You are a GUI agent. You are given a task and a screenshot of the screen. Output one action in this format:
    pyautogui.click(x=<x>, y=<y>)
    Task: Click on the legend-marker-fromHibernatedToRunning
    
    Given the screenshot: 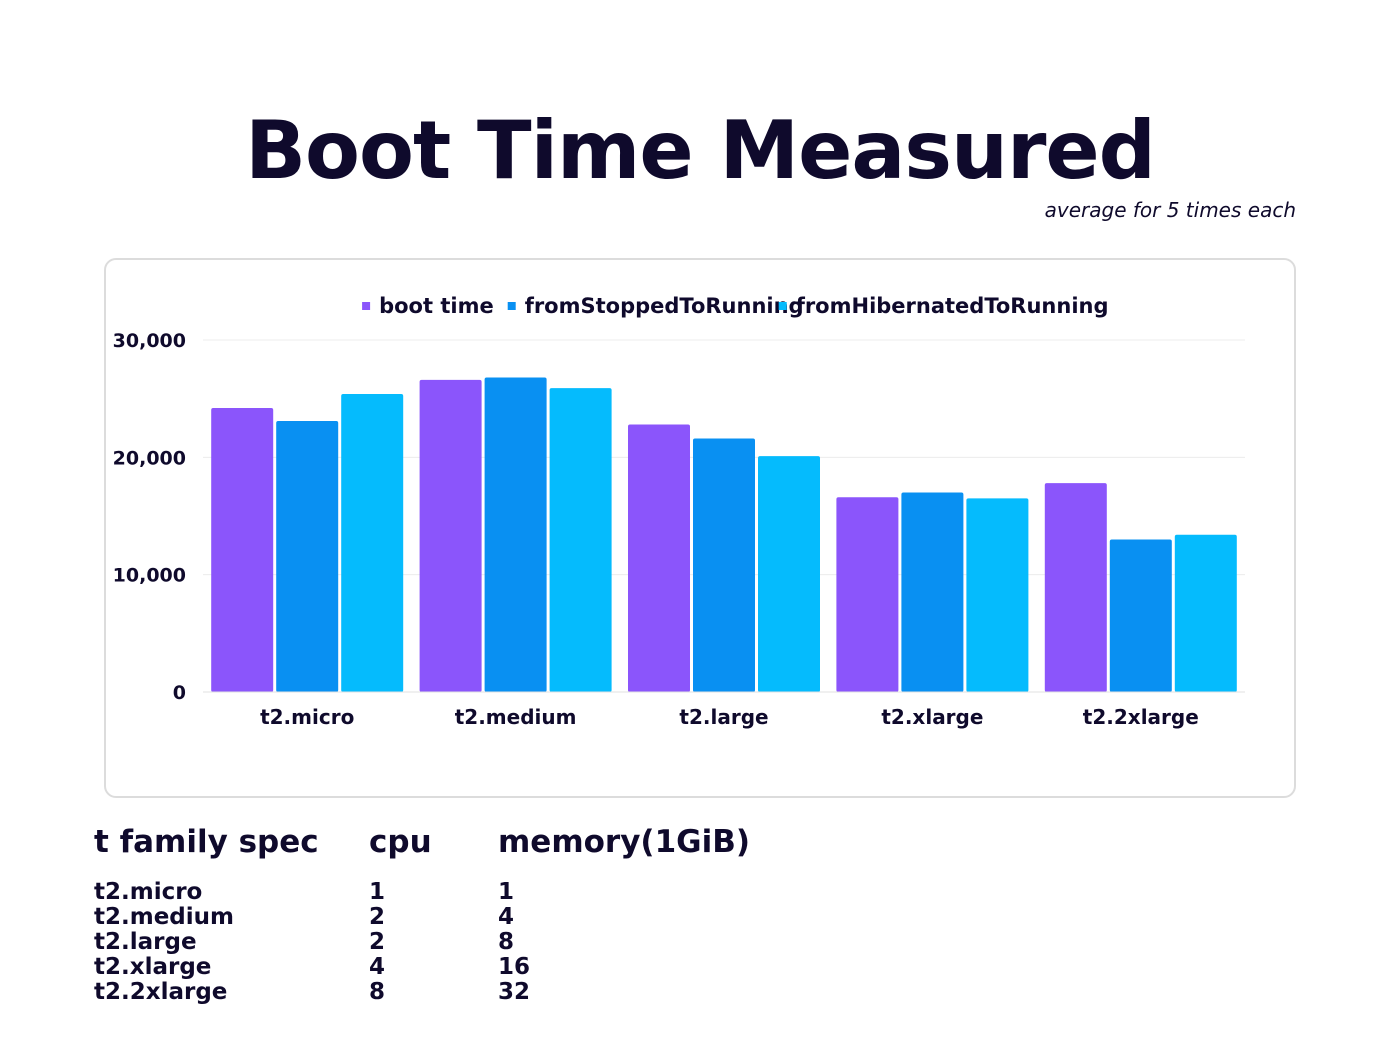 What is the action you would take?
    pyautogui.click(x=782, y=306)
    